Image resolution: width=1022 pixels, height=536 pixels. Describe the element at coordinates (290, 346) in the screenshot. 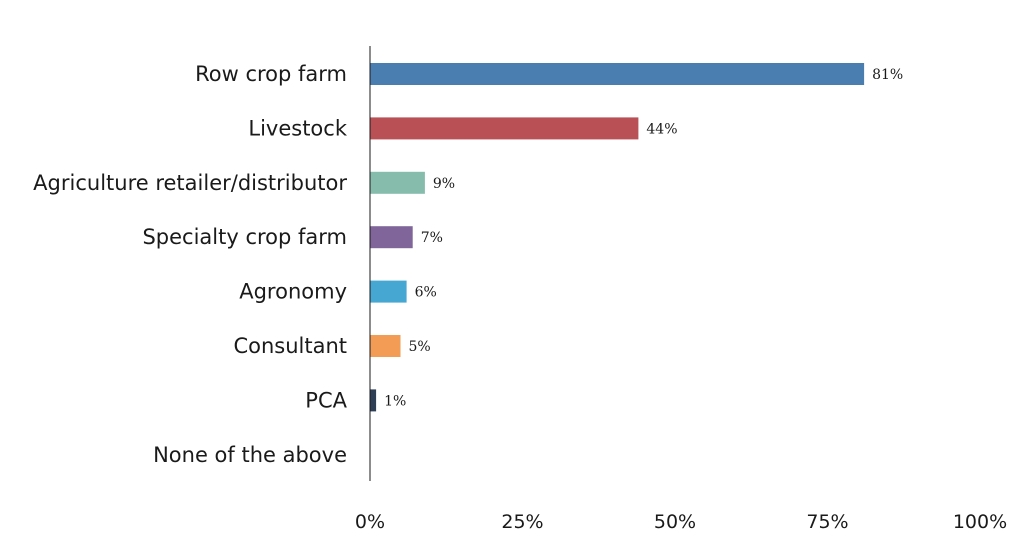

I see `category-label-consultant: Consultant` at that location.